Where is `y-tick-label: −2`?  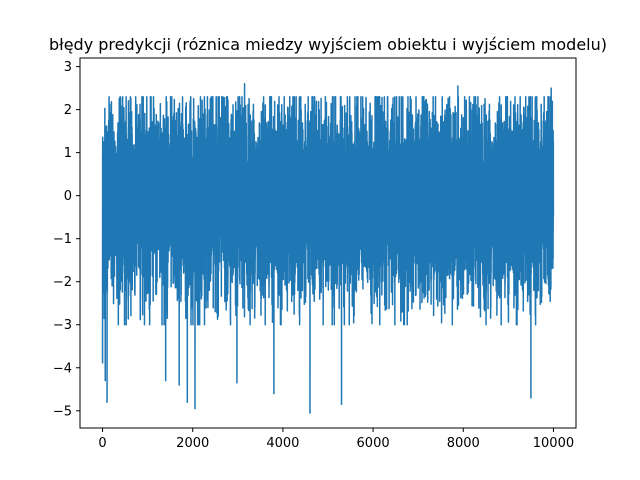
y-tick-label: −2 is located at coordinates (62, 282).